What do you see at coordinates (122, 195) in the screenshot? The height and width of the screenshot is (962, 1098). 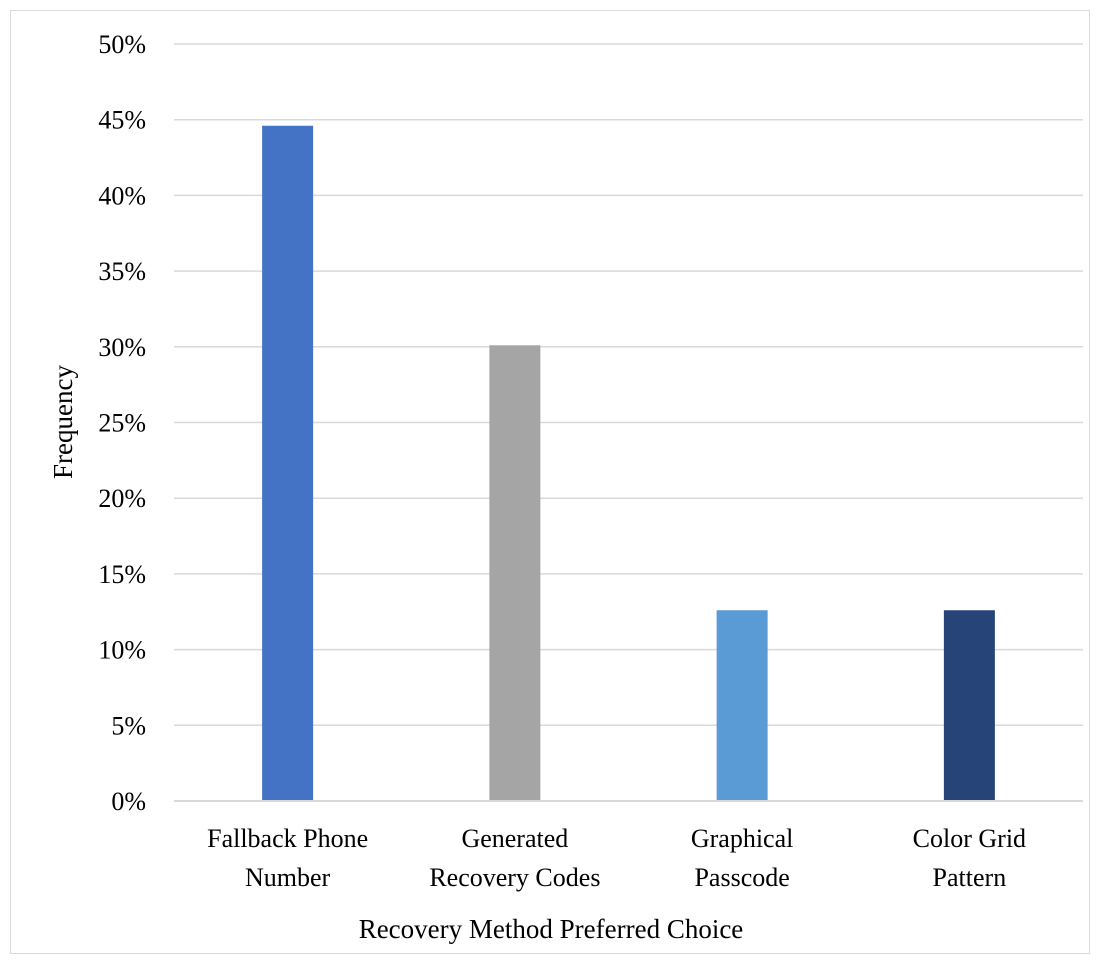 I see `y-tick-label: 40%` at bounding box center [122, 195].